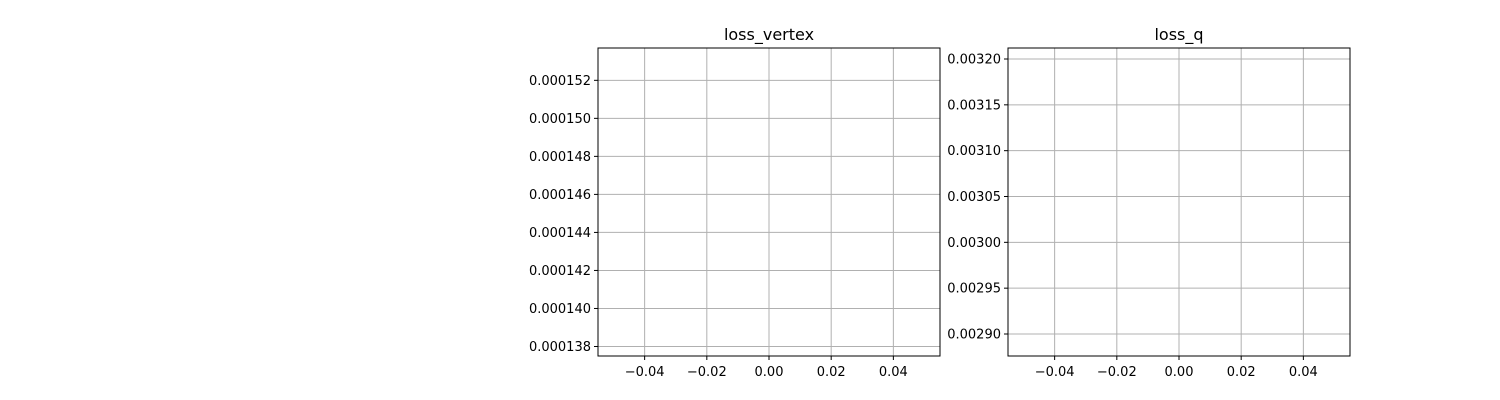 The width and height of the screenshot is (1500, 400). What do you see at coordinates (974, 197) in the screenshot?
I see `loss-q-y-tick-label-3: 0.00305` at bounding box center [974, 197].